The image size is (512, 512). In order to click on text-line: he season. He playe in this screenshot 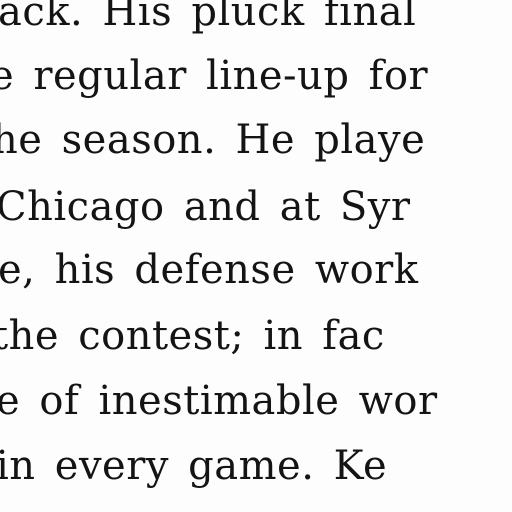, I will do `click(213, 140)`.